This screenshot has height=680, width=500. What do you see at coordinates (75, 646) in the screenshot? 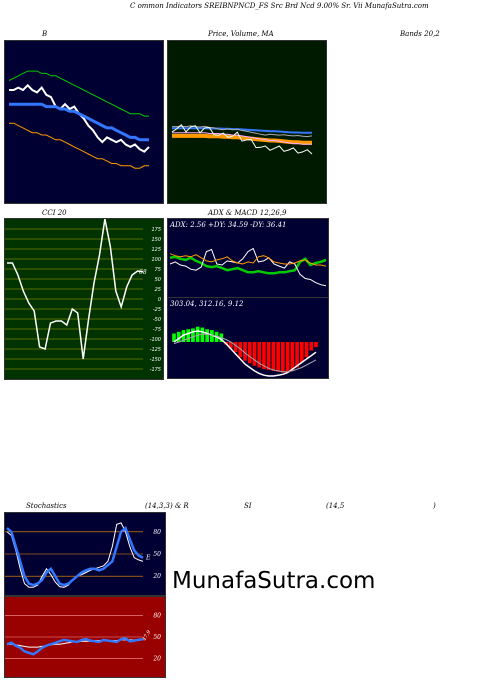
I see `rsi-line` at bounding box center [75, 646].